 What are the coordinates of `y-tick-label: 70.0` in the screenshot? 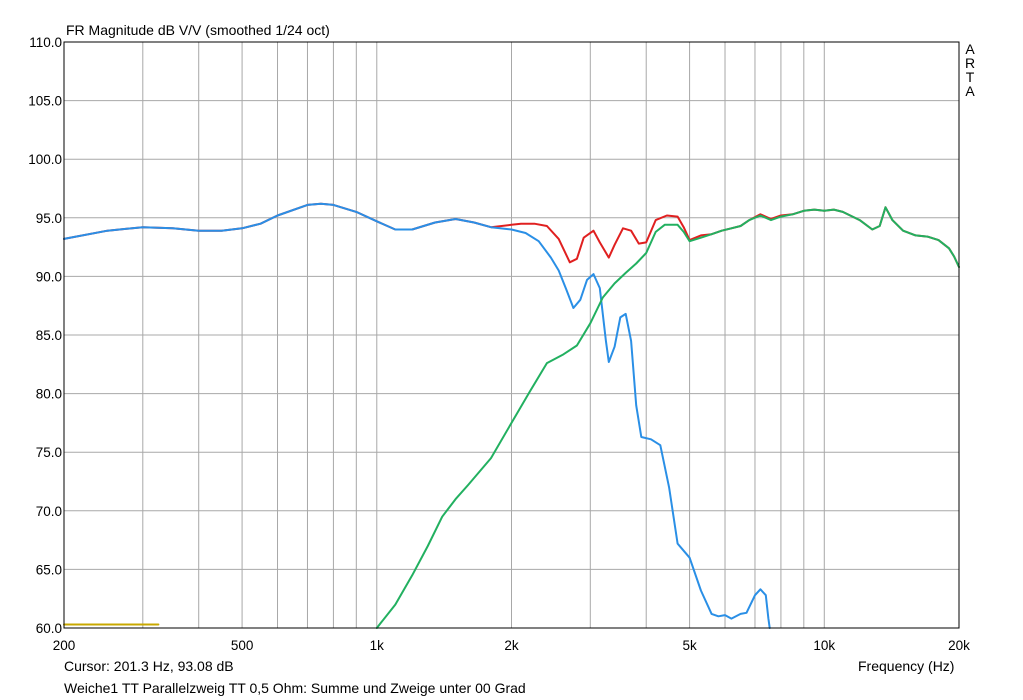 It's located at (49, 511).